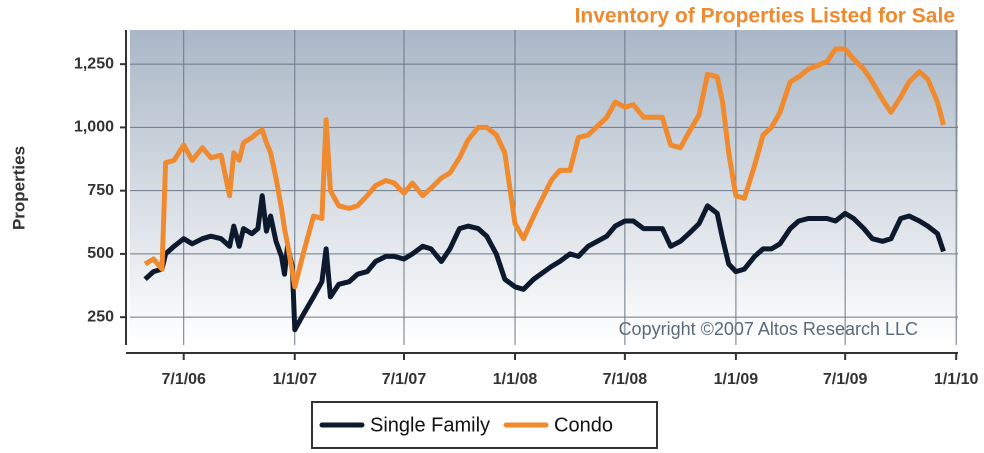 This screenshot has height=453, width=984. Describe the element at coordinates (430, 425) in the screenshot. I see `legend-label: Single Family` at that location.